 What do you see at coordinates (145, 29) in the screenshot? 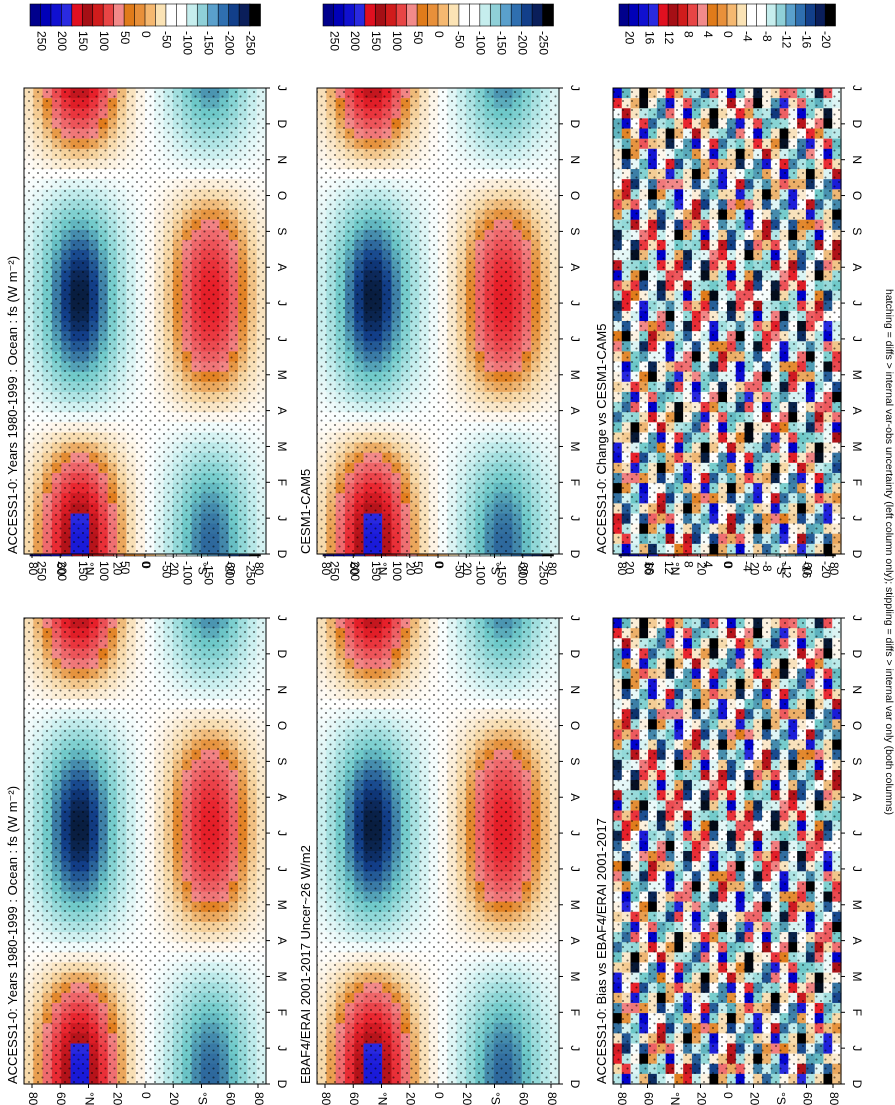
I see `colorbar-top-right: 250 200 150 100 50 0 -50 -100 -150 -200 -250` at bounding box center [145, 29].